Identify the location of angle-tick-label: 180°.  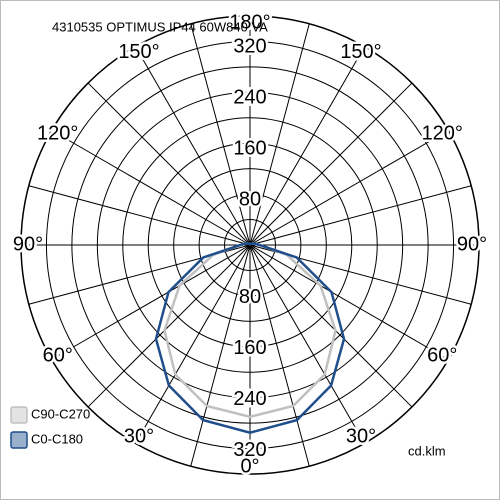
(249, 22).